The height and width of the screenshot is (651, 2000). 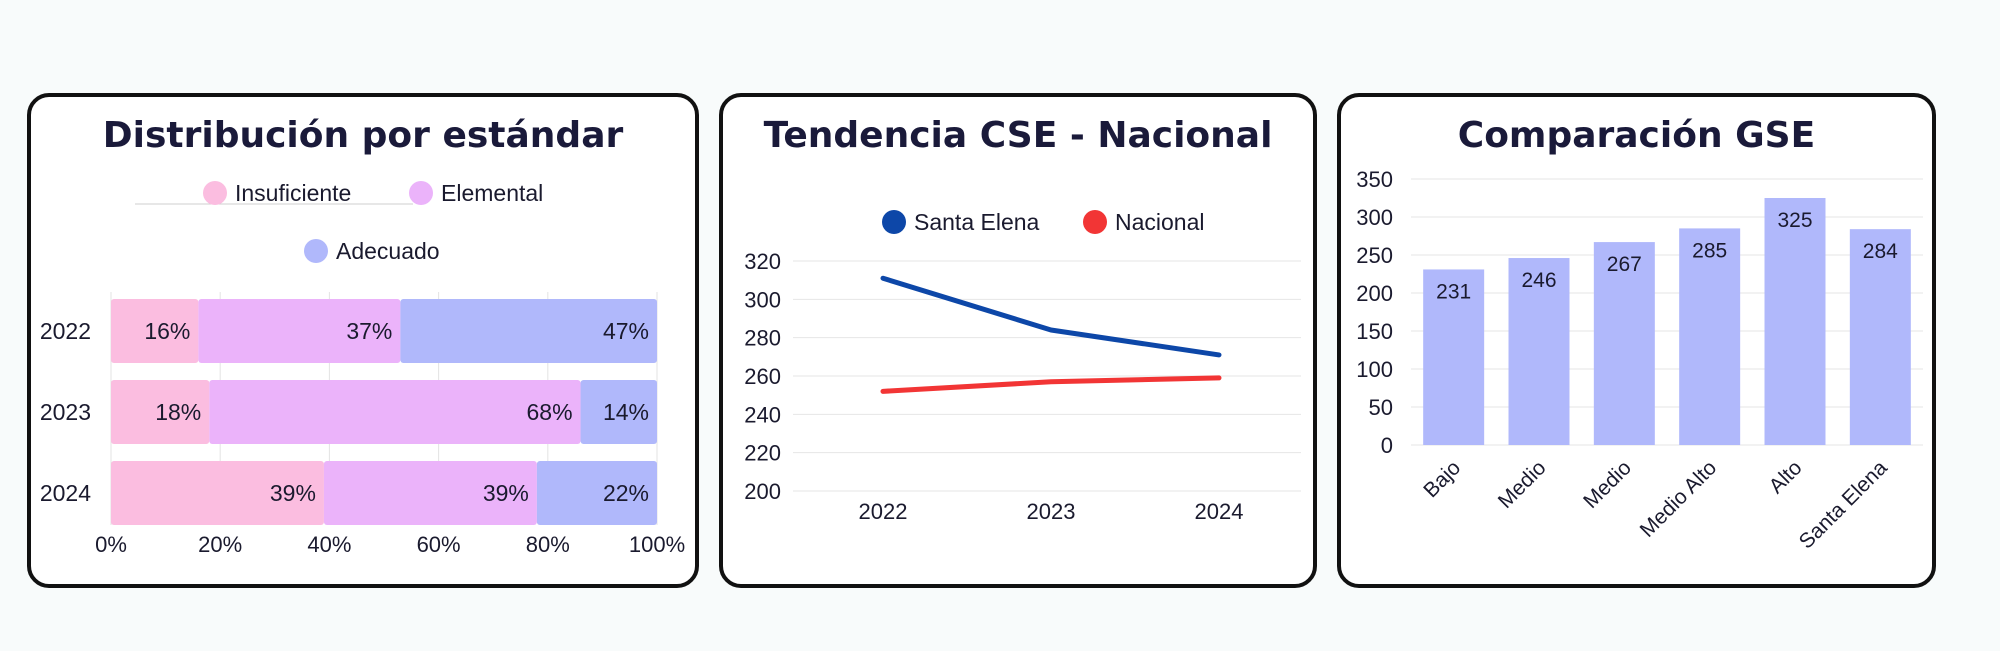 I want to click on data-label: 231, so click(x=1453, y=291).